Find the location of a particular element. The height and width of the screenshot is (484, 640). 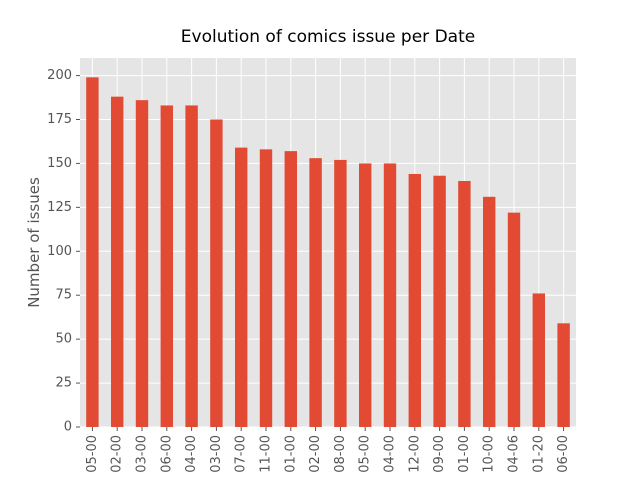

y-tick-label: 0 is located at coordinates (68, 427).